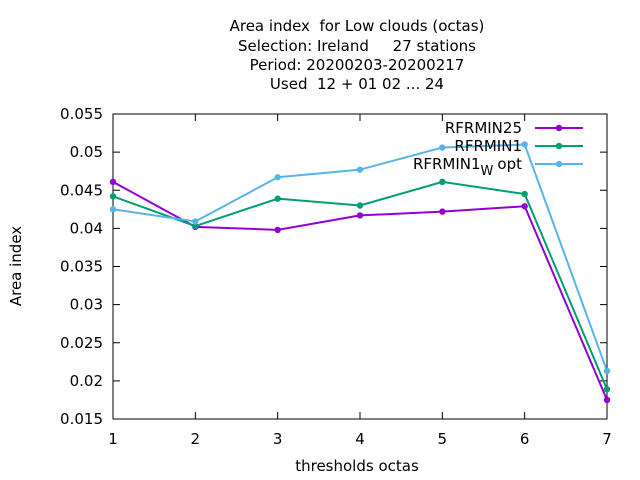 The image size is (640, 480). I want to click on y-tick-label: 0.055, so click(81, 114).